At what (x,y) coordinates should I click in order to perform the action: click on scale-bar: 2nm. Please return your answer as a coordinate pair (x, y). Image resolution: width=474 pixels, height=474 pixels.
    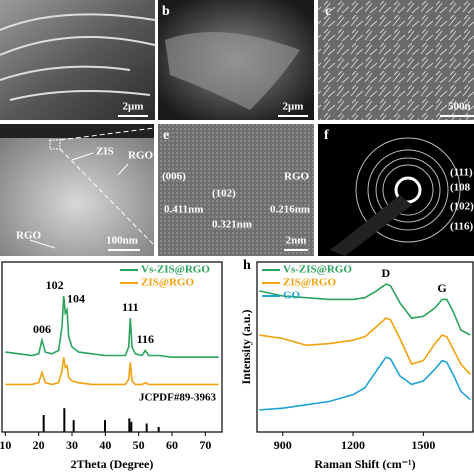
    Looking at the image, I should click on (296, 241).